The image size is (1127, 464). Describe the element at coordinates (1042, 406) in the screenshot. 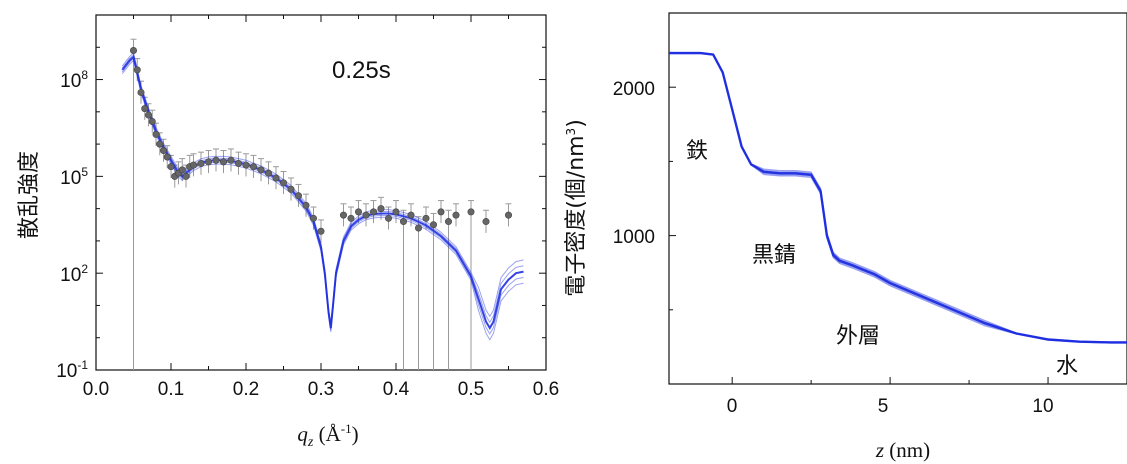

I see `right-x-tick-label: 10` at that location.